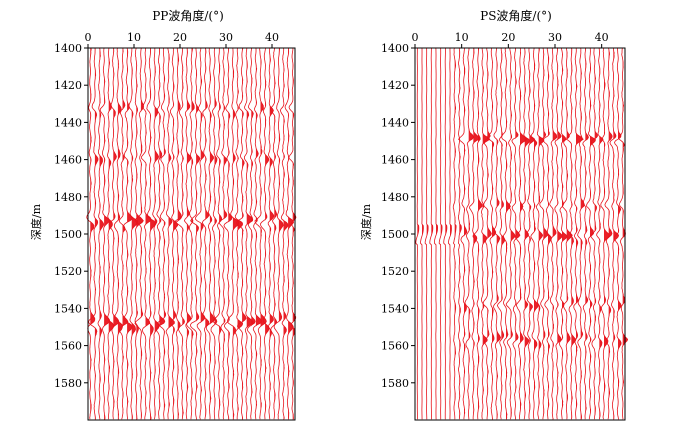  I want to click on pp-x-tick-label: 30, so click(226, 37).